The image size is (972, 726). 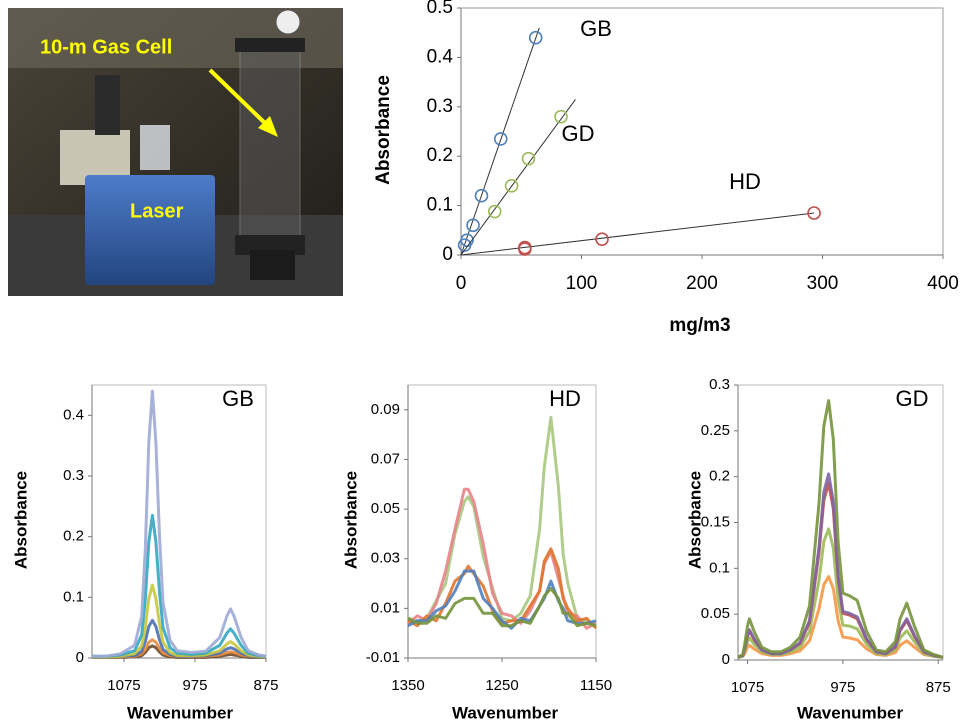 I want to click on y-tick-label: -0.01, so click(x=383, y=657).